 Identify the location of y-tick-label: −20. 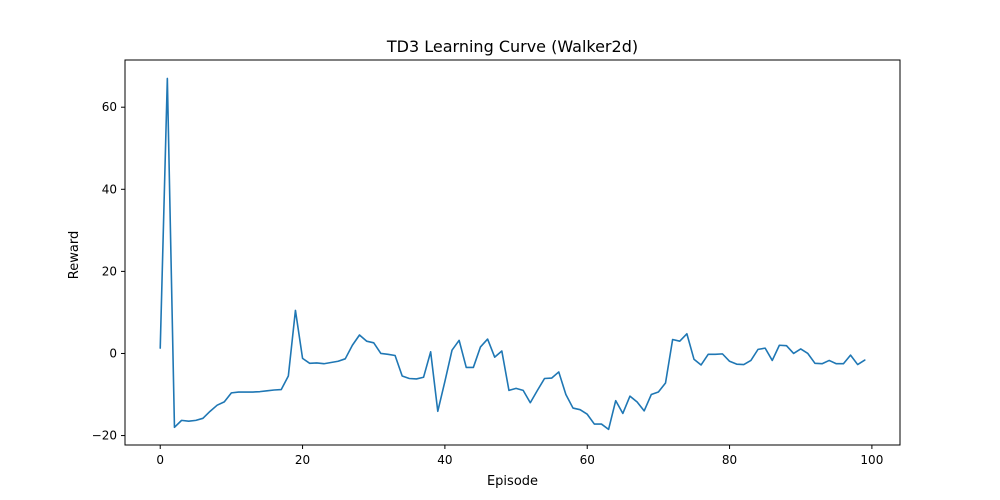
(104, 436).